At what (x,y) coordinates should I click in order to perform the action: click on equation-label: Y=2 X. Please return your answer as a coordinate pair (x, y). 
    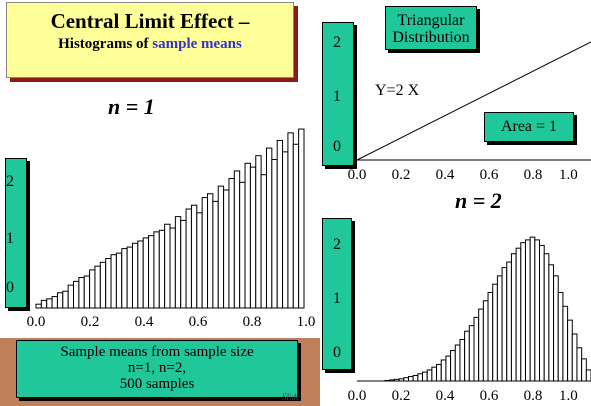
    Looking at the image, I should click on (397, 90).